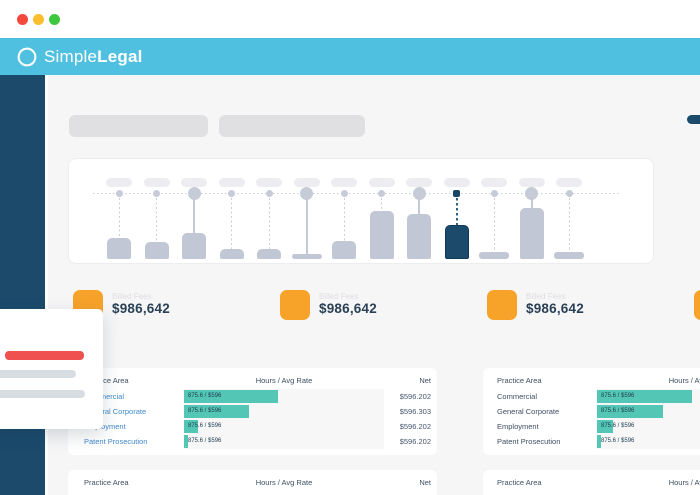  I want to click on timeline-axis, so click(356, 193).